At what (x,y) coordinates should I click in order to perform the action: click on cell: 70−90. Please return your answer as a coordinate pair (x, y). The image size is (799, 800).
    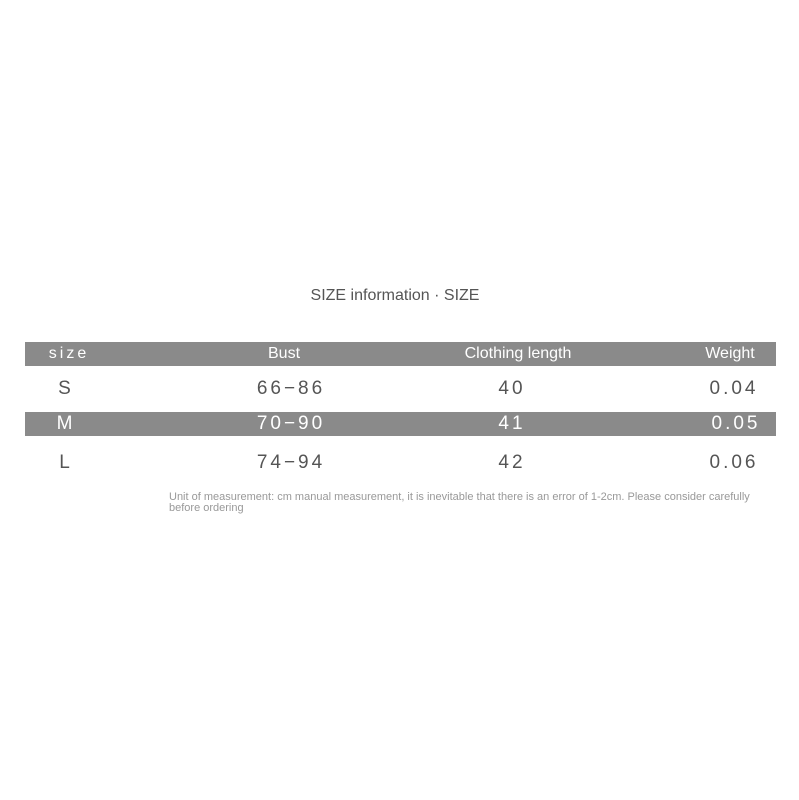
    Looking at the image, I should click on (291, 423).